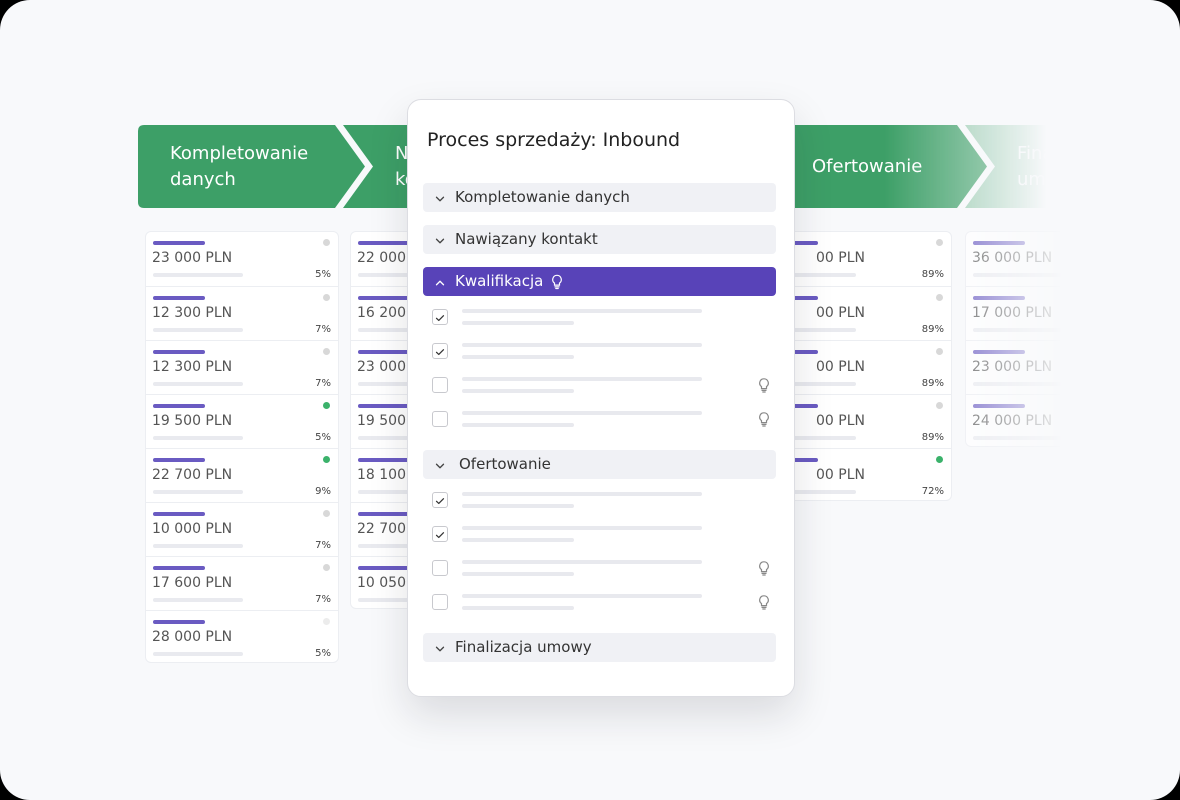 The width and height of the screenshot is (1180, 800). I want to click on deal-percent: 89%, so click(932, 329).